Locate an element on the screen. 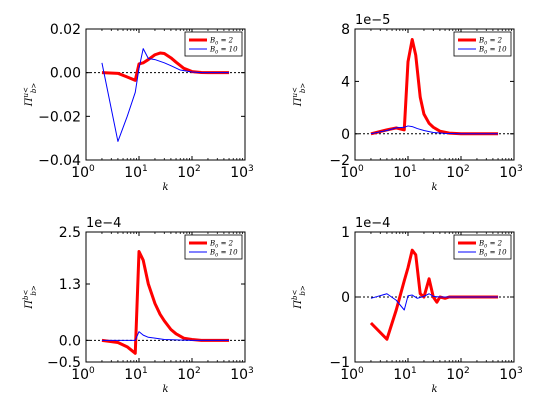 The height and width of the screenshot is (420, 539). y-tick-label: −0.04 is located at coordinates (59, 161).